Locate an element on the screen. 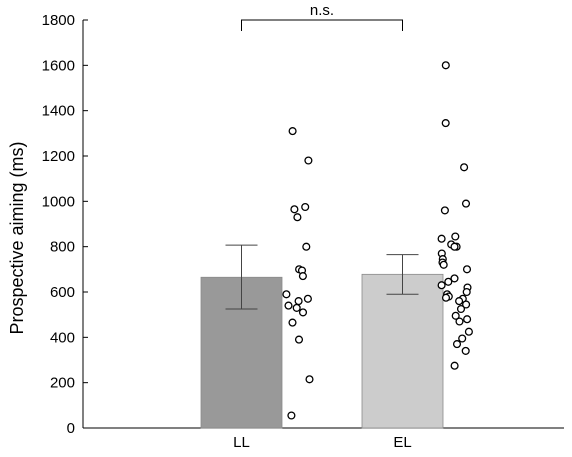 This screenshot has width=572, height=457. y-tick-label: 800 is located at coordinates (62, 247).